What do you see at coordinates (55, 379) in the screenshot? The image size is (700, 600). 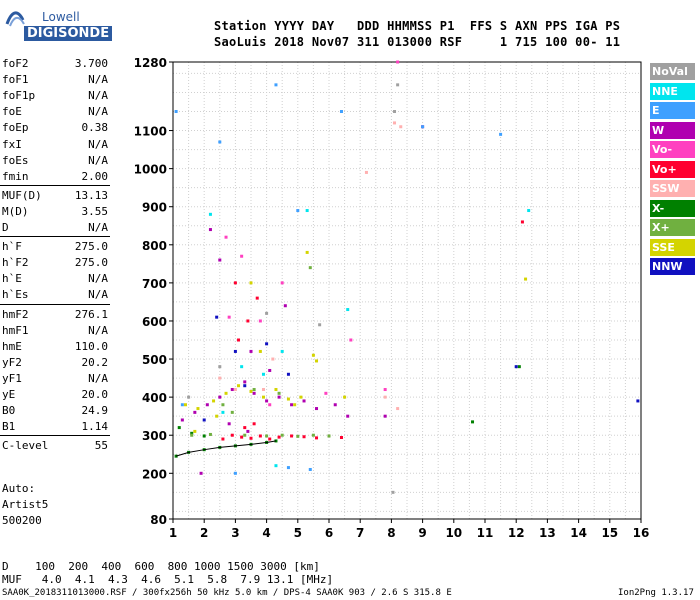 I see `param-row: yF1 N/A` at bounding box center [55, 379].